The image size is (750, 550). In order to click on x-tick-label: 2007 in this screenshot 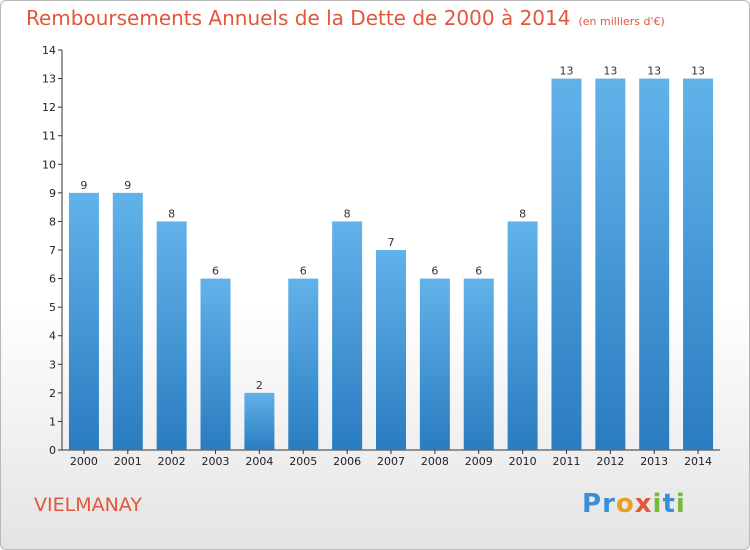, I will do `click(391, 461)`.